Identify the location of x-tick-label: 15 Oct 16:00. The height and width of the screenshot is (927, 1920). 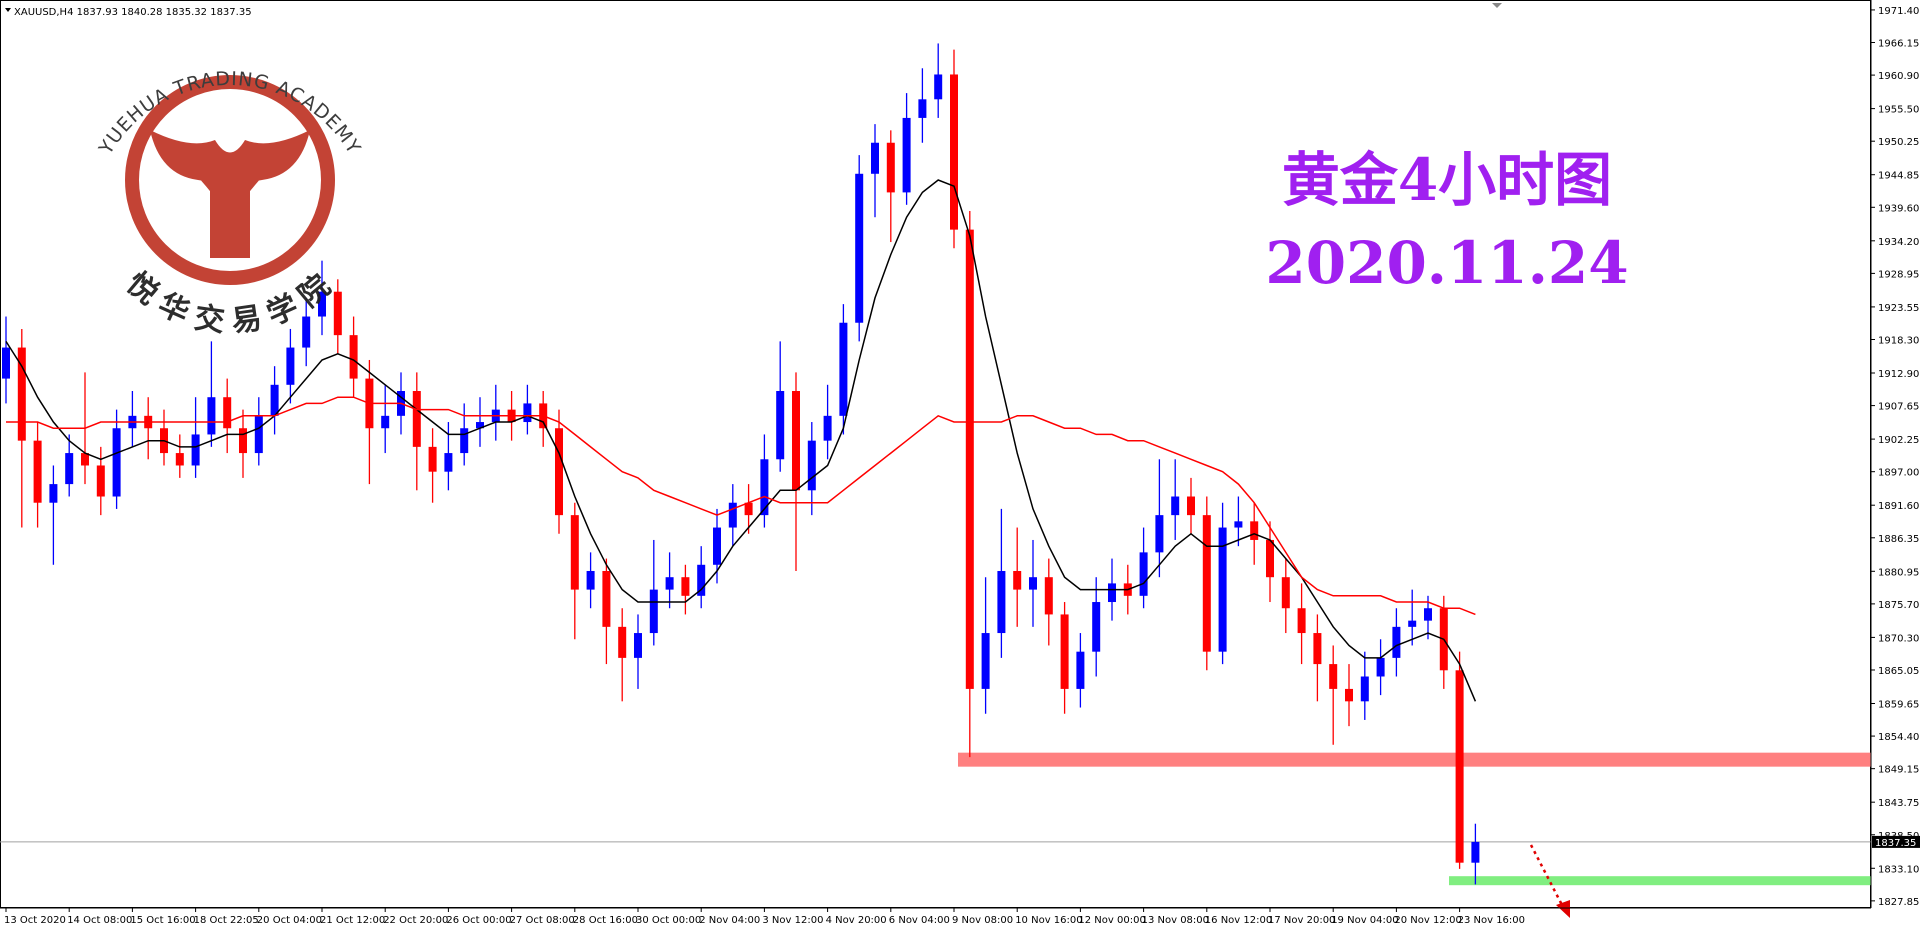
(162, 920).